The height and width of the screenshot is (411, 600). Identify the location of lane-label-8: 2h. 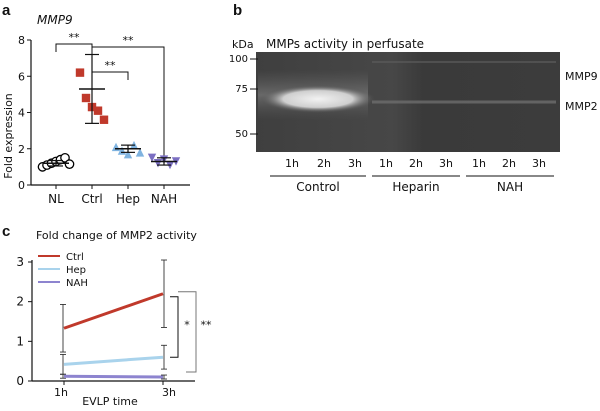
(509, 163).